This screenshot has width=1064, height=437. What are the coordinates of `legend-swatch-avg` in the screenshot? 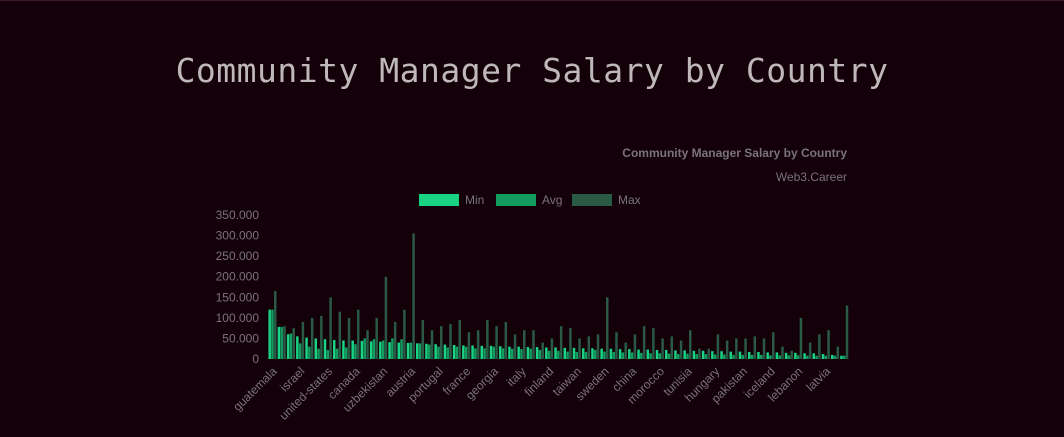 It's located at (516, 200).